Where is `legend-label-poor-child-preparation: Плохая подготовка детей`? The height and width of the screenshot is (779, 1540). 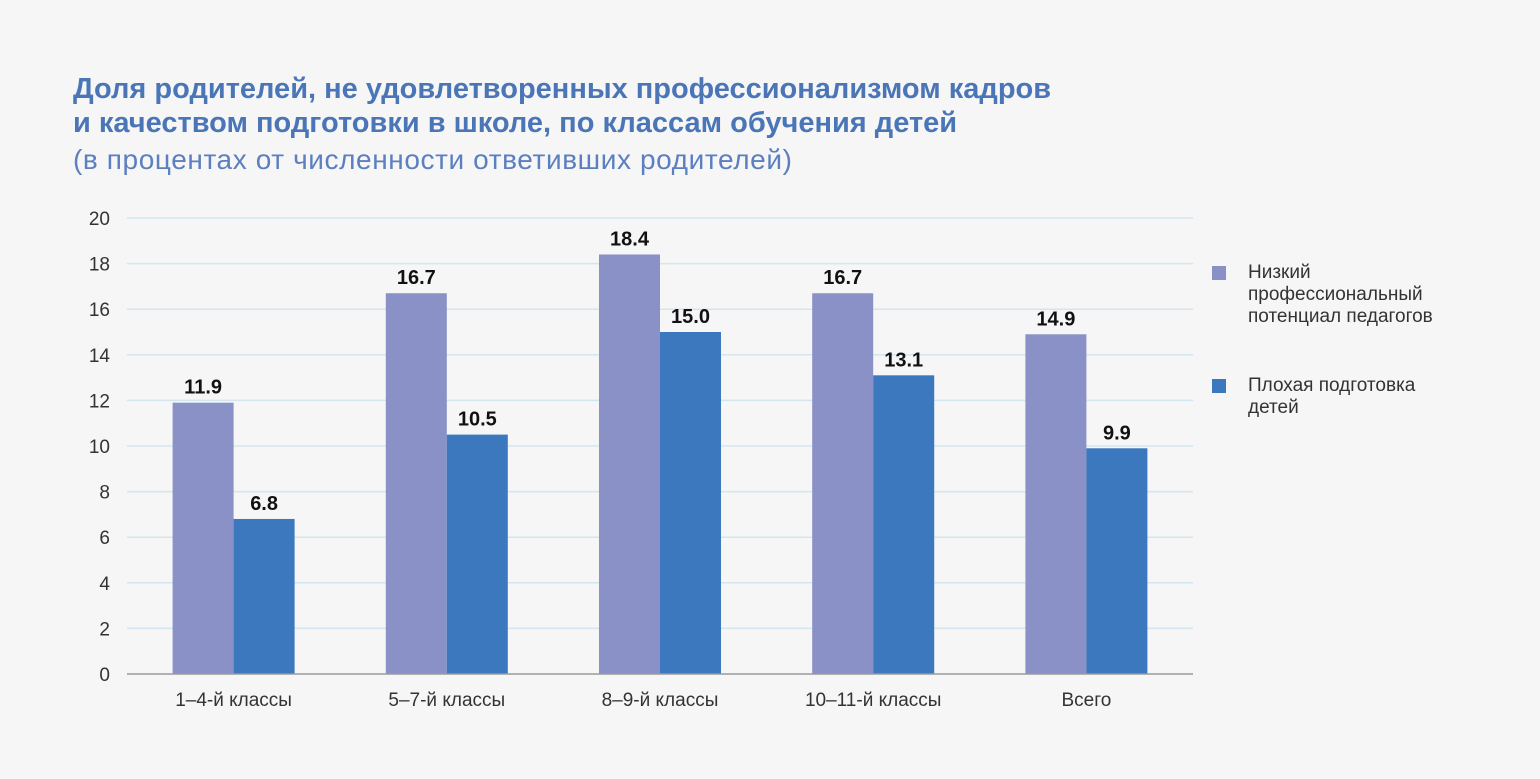 legend-label-poor-child-preparation: Плохая подготовка детей is located at coordinates (1332, 396).